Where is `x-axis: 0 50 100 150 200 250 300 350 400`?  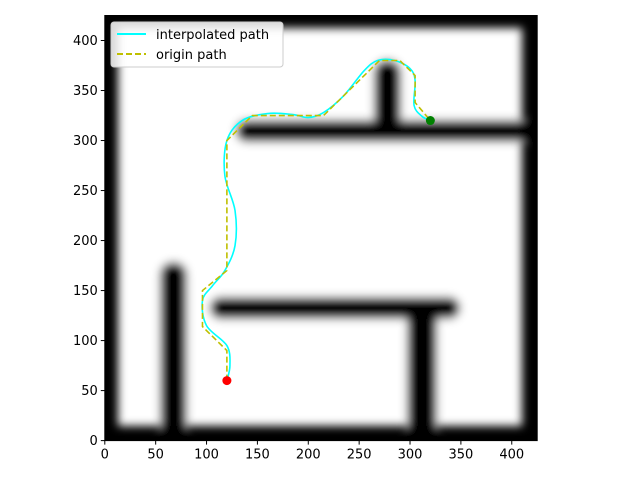 x-axis: 0 50 100 150 200 250 300 350 400 is located at coordinates (312, 451).